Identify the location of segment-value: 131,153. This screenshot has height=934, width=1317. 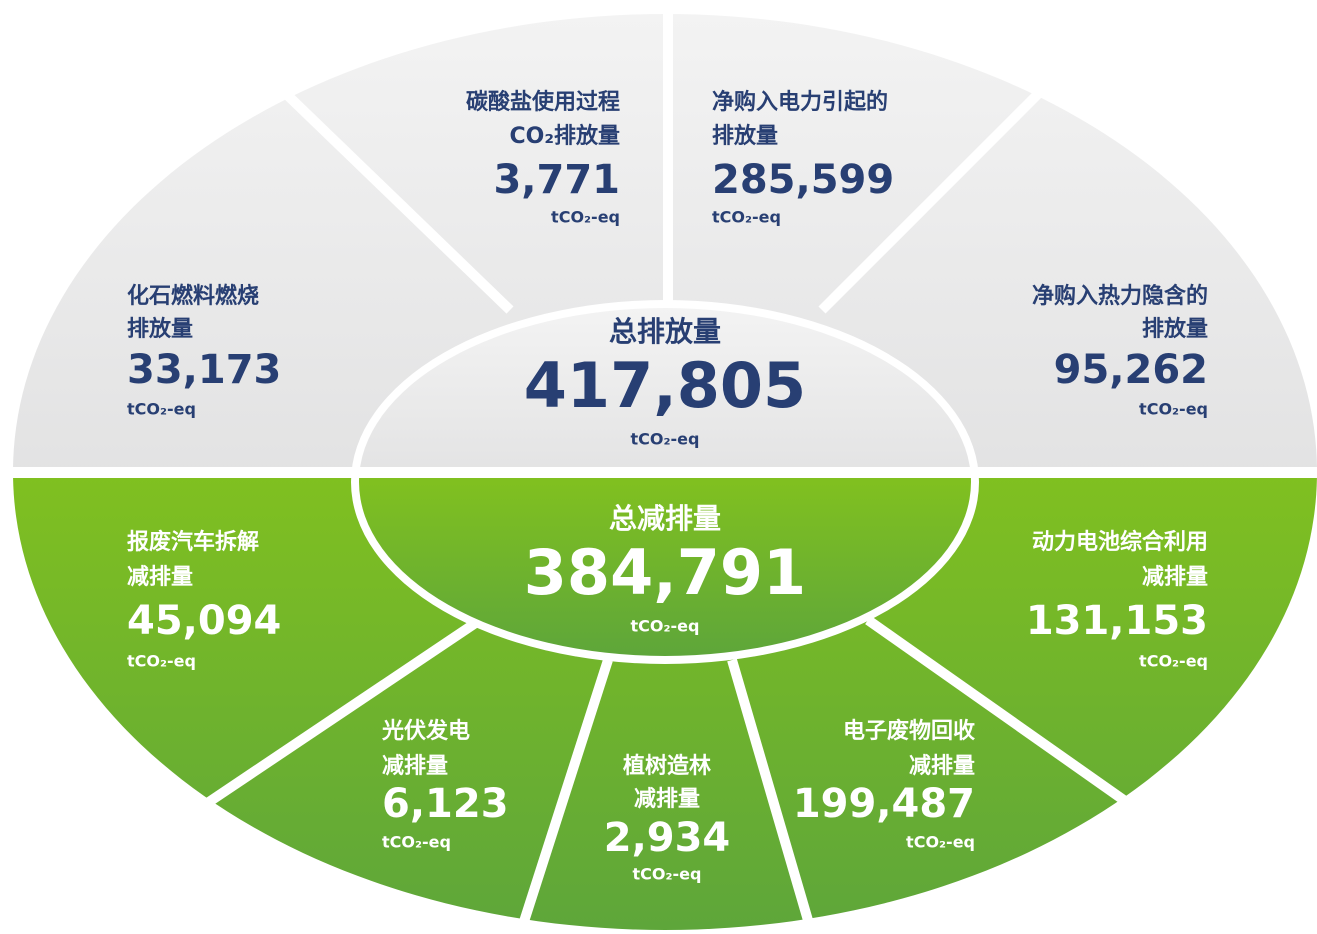
(1117, 621).